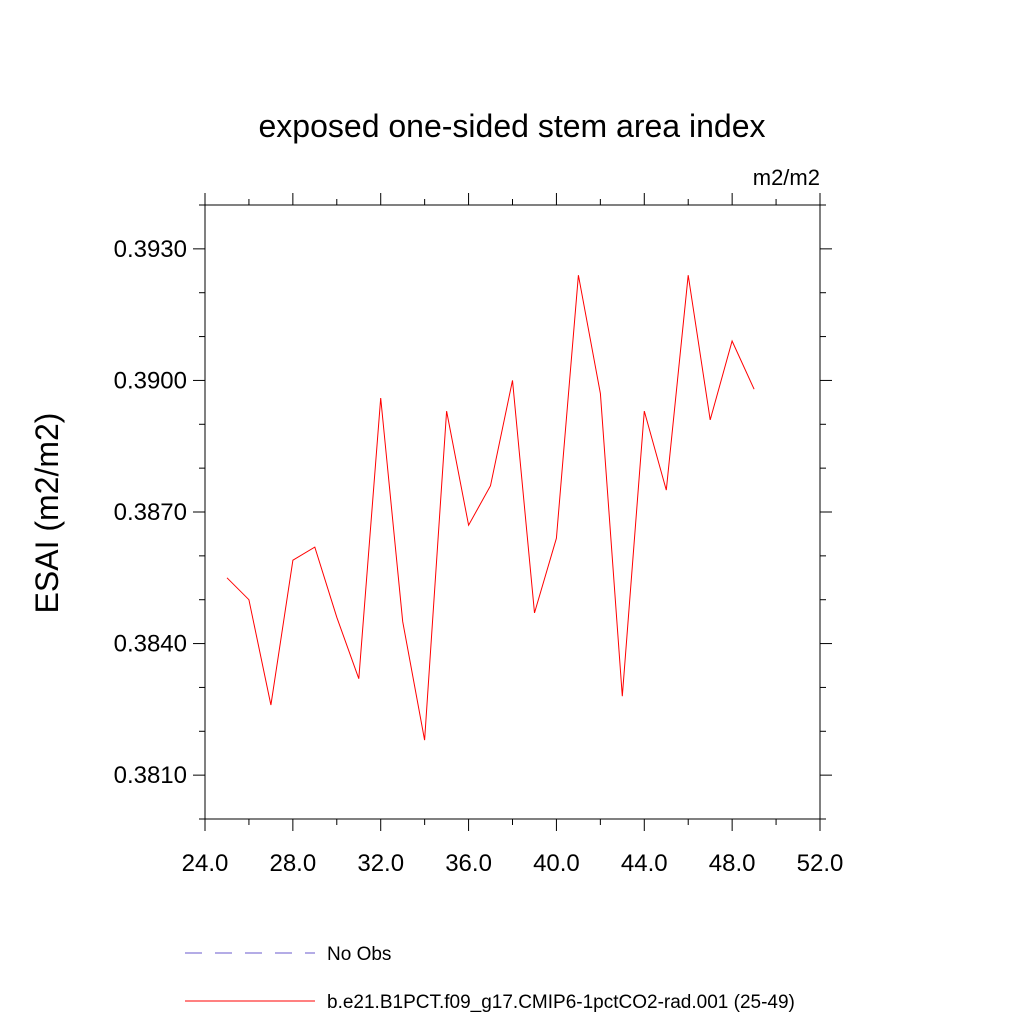 The width and height of the screenshot is (1024, 1024). What do you see at coordinates (292, 863) in the screenshot?
I see `x-tick-label: 28.0` at bounding box center [292, 863].